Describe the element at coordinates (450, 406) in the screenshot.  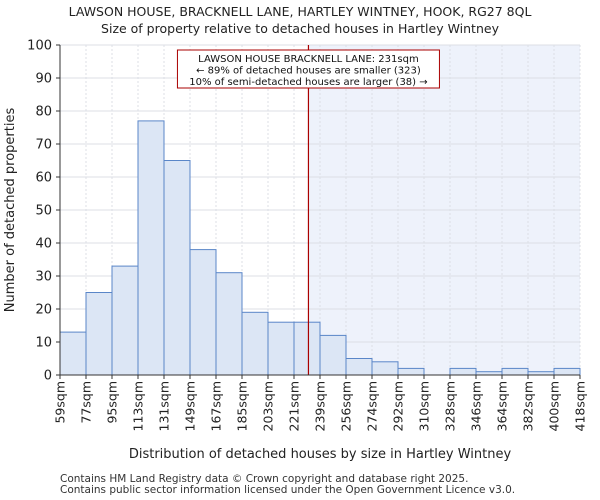
I see `x-tick-label: 328sqm` at that location.